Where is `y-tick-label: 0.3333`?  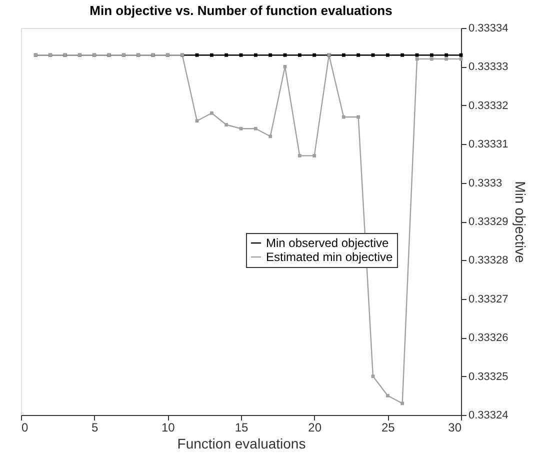
y-tick-label: 0.3333 is located at coordinates (485, 183).